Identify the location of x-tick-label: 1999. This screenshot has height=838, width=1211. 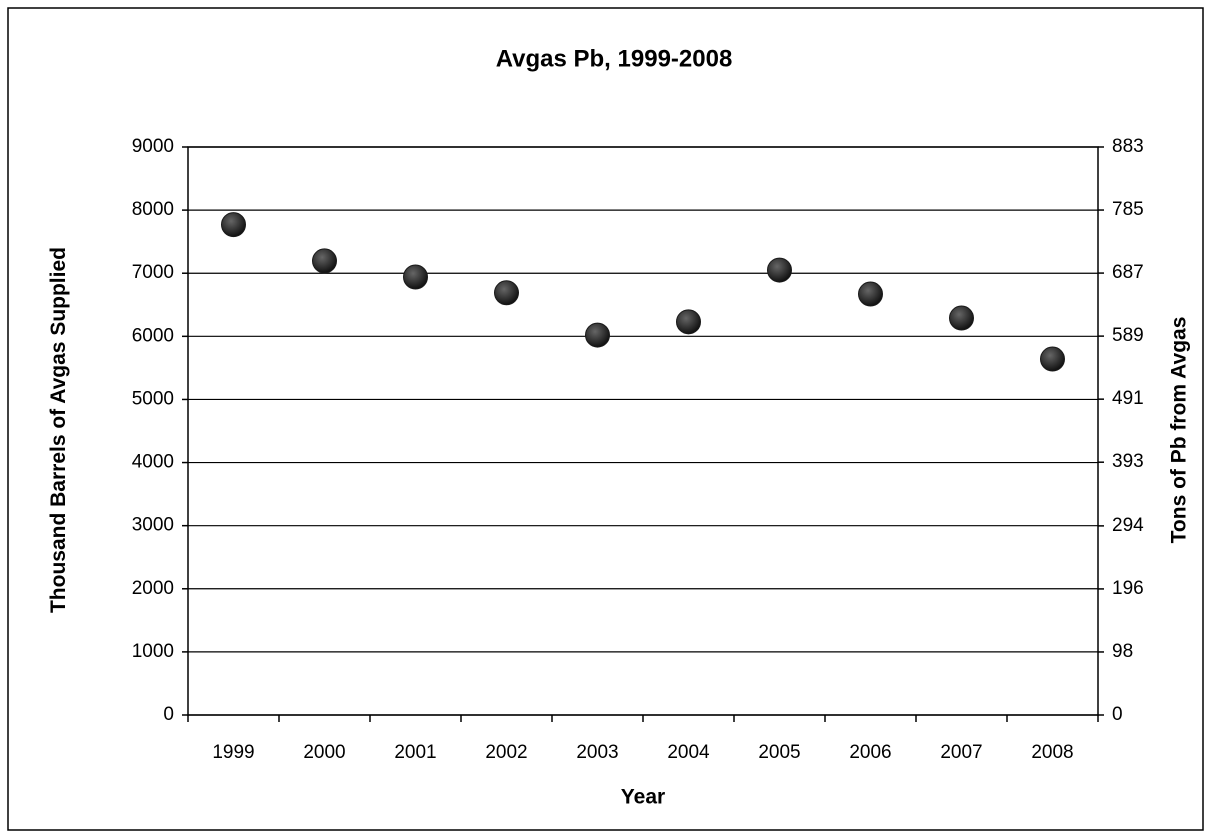
(233, 752).